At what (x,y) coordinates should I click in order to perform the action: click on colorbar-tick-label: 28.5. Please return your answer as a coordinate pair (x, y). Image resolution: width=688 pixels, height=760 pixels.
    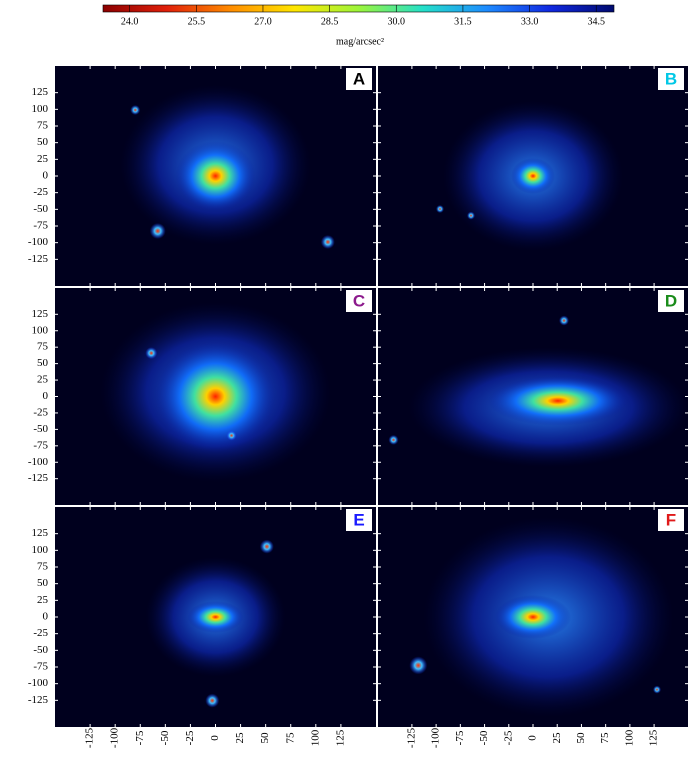
    Looking at the image, I should click on (330, 21).